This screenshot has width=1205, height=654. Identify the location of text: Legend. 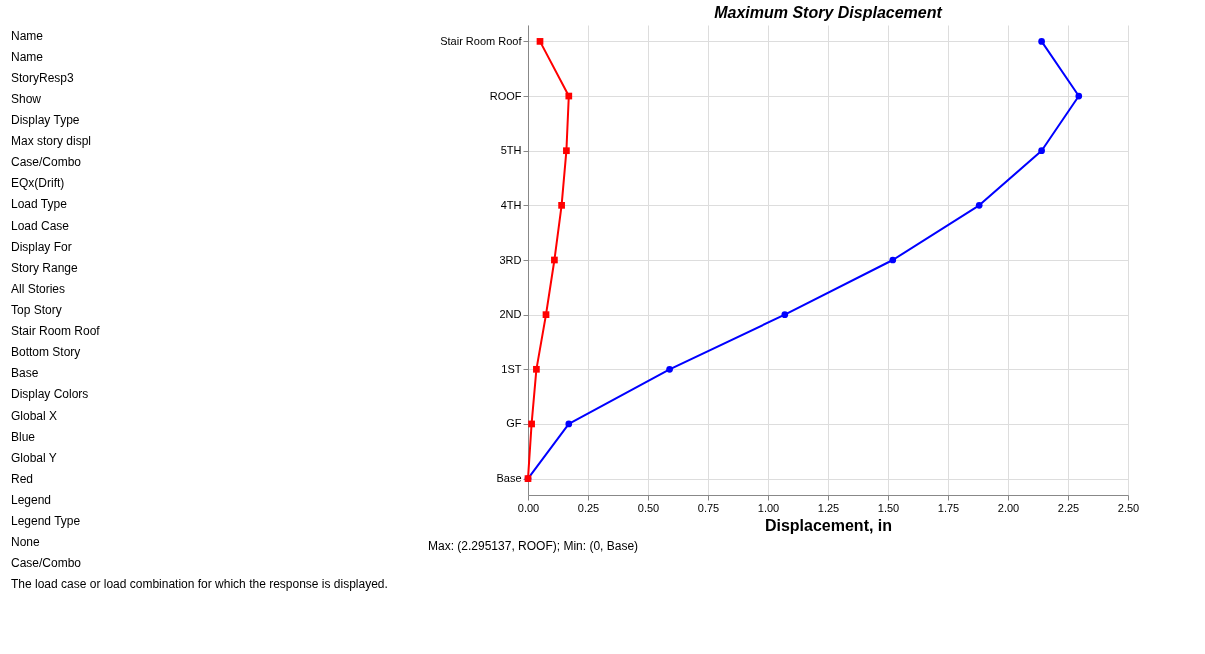
(31, 500).